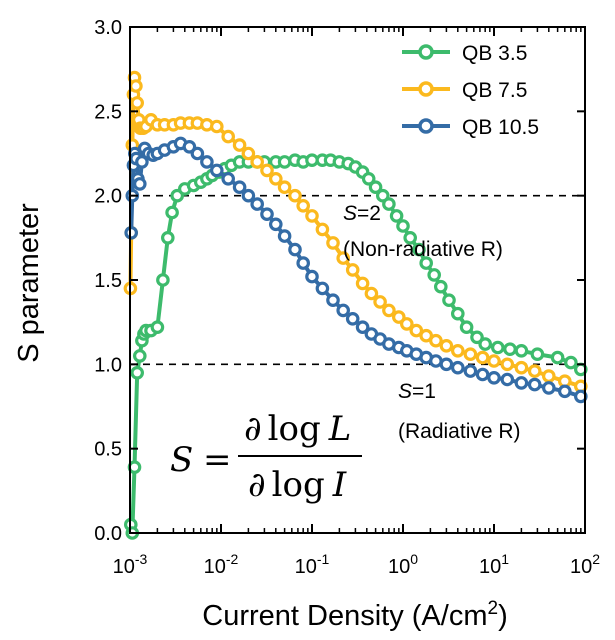  What do you see at coordinates (424, 391) in the screenshot?
I see `annotation-s1-value: =1` at bounding box center [424, 391].